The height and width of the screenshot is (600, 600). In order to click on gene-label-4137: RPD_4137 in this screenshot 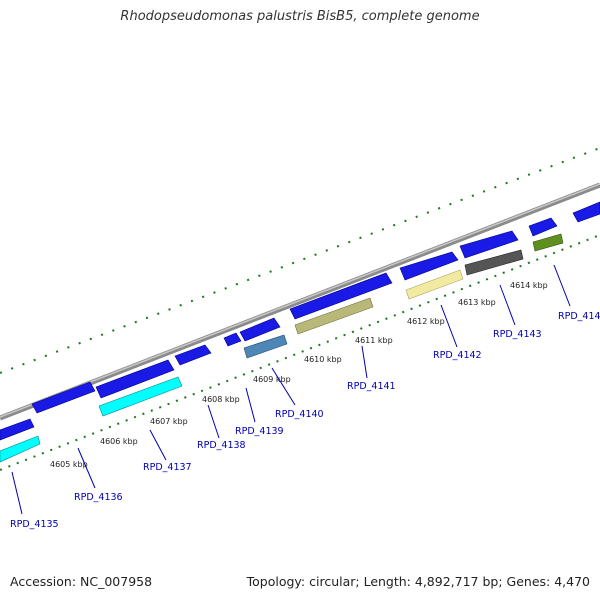, I will do `click(167, 467)`.